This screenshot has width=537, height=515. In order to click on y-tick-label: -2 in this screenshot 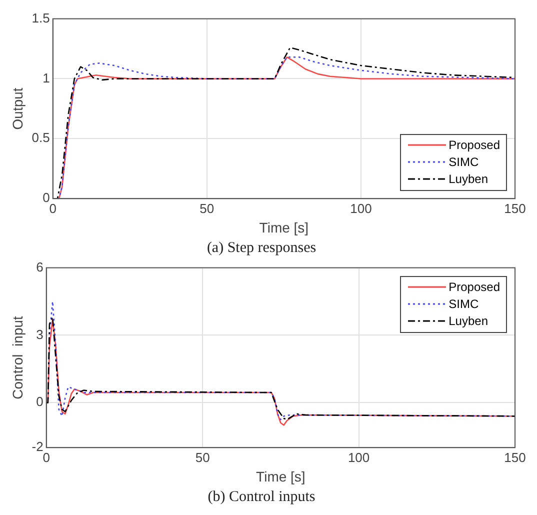, I will do `click(38, 446)`.